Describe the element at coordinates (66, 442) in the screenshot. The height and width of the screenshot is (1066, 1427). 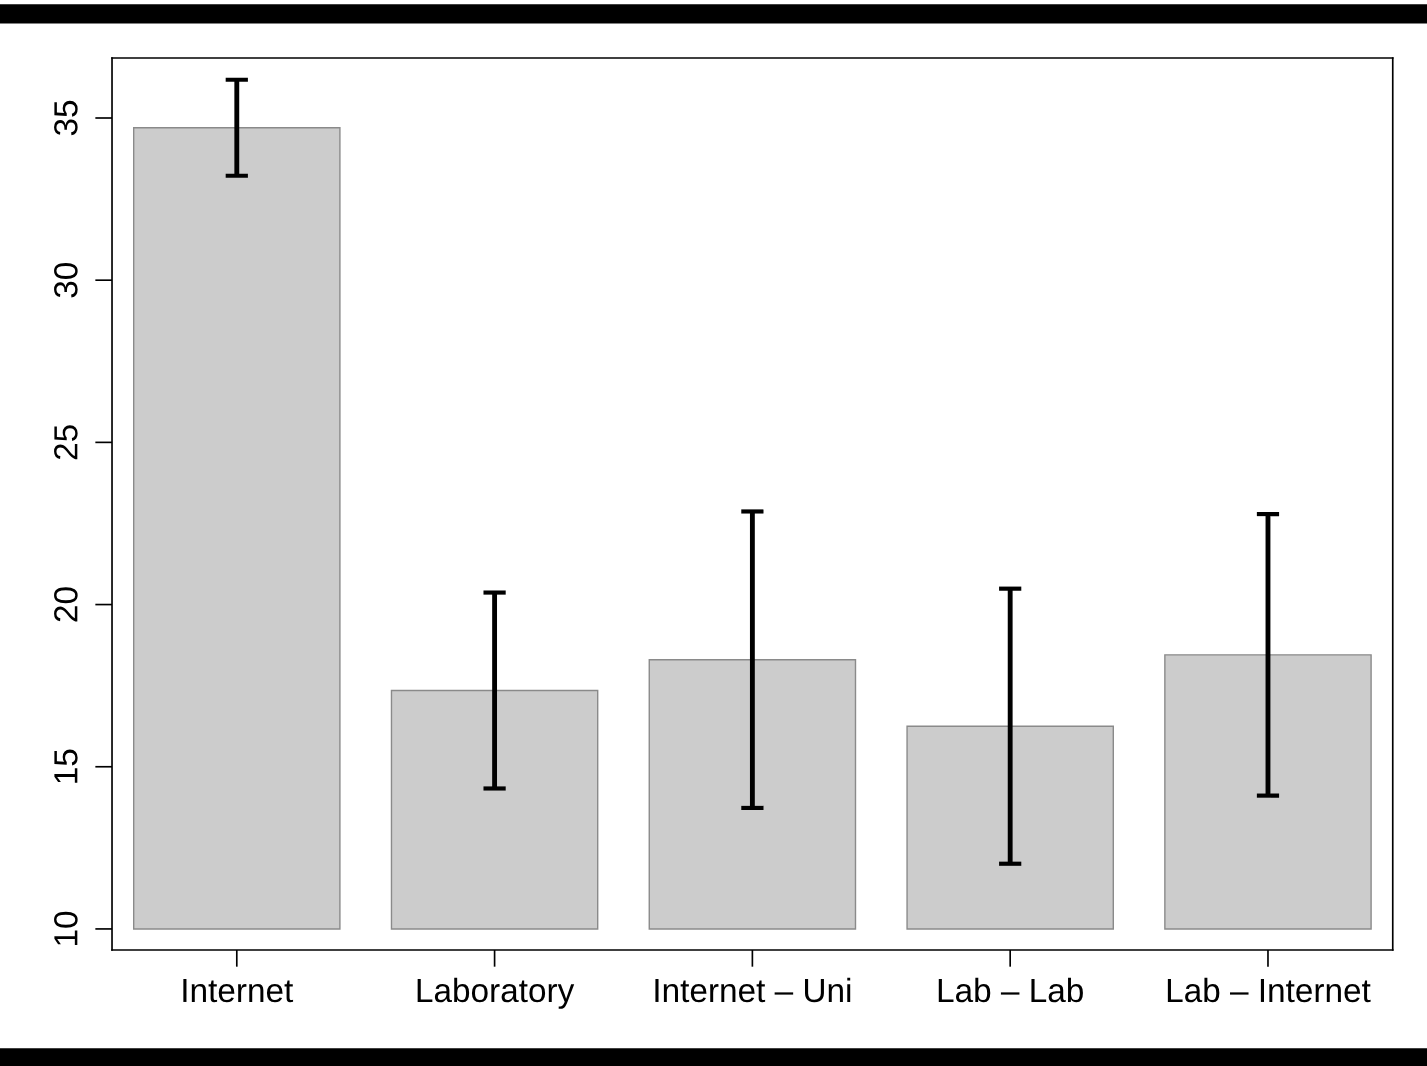
I see `y-tick-label: 25` at that location.